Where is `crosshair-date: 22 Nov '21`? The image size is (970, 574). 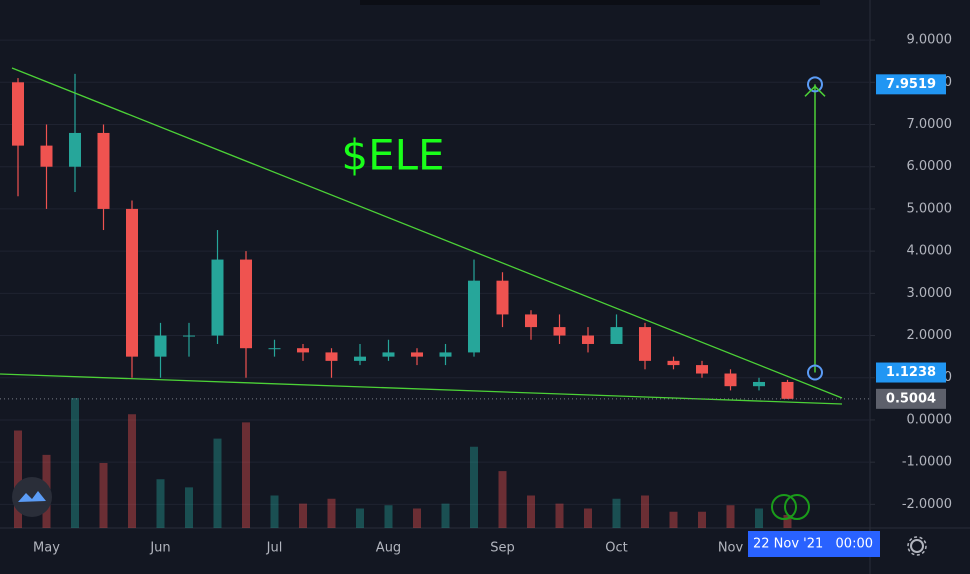
crosshair-date: 22 Nov '21 is located at coordinates (788, 544).